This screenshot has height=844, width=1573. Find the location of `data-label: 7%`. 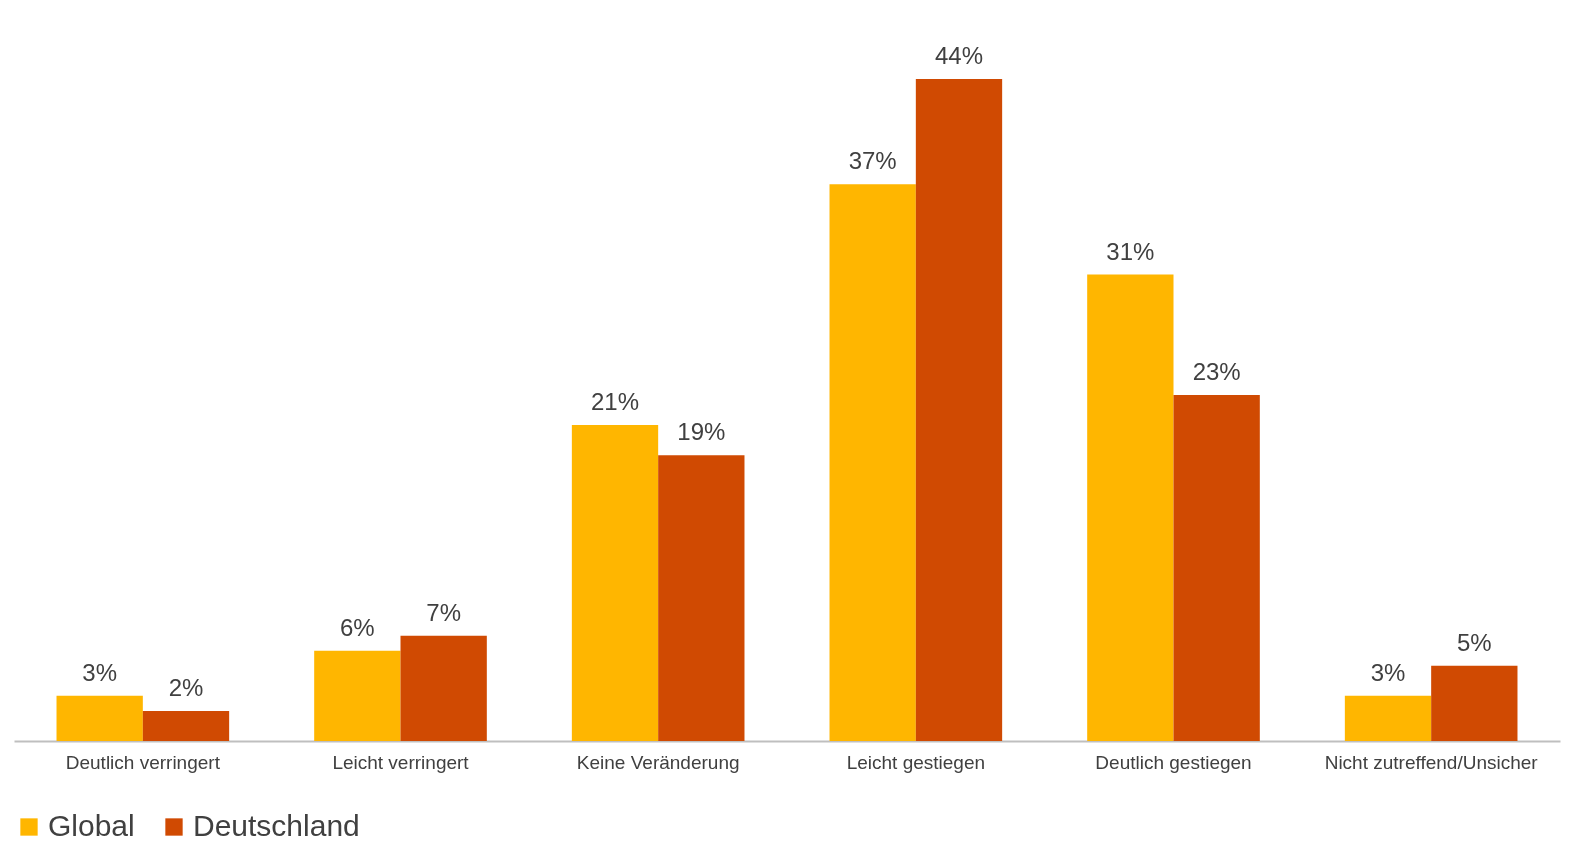

data-label: 7% is located at coordinates (443, 612).